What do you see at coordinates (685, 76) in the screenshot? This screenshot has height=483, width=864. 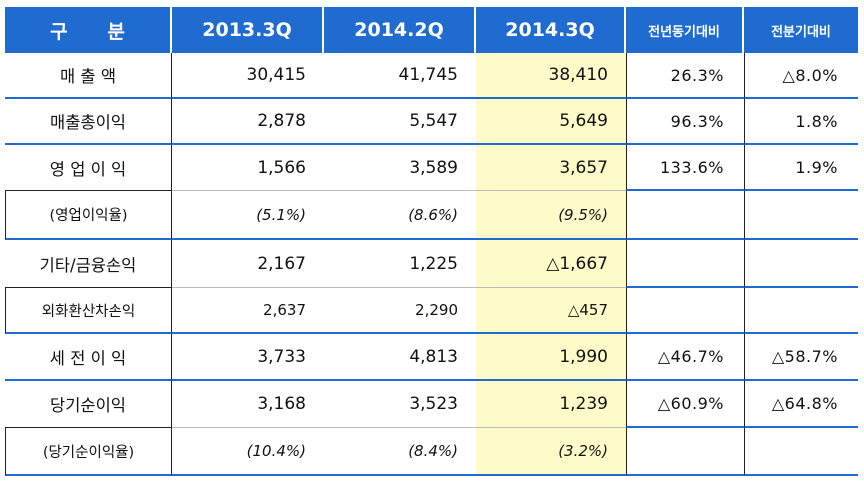 I see `value-yoy: 26.3%` at bounding box center [685, 76].